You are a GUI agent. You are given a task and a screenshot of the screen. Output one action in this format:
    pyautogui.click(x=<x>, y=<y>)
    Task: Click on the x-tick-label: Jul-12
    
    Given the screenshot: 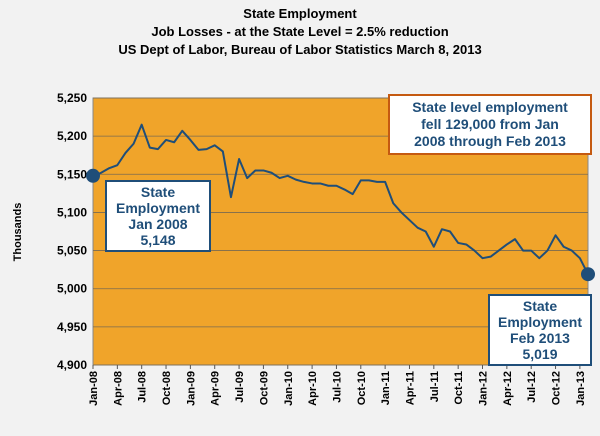 What is the action you would take?
    pyautogui.click(x=532, y=387)
    